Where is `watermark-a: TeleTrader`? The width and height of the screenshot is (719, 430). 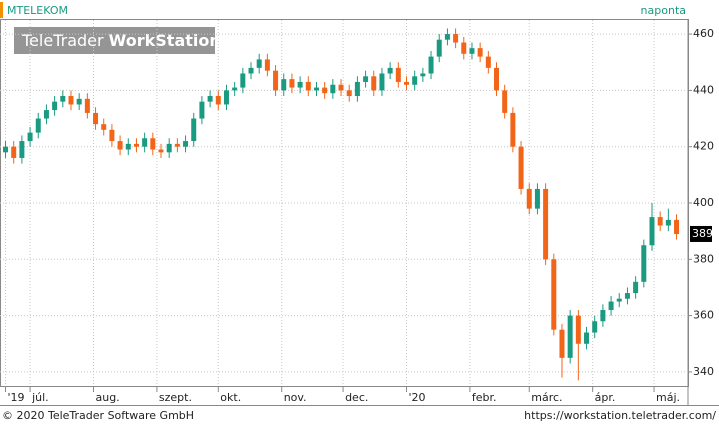
watermark-a: TeleTrader is located at coordinates (62, 40).